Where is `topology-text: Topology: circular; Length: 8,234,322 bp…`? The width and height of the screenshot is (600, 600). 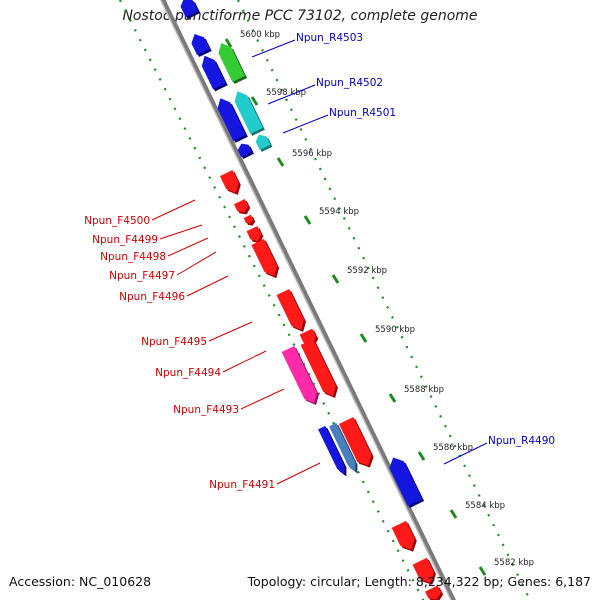 topology-text: Topology: circular; Length: 8,234,322 bp… is located at coordinates (419, 581).